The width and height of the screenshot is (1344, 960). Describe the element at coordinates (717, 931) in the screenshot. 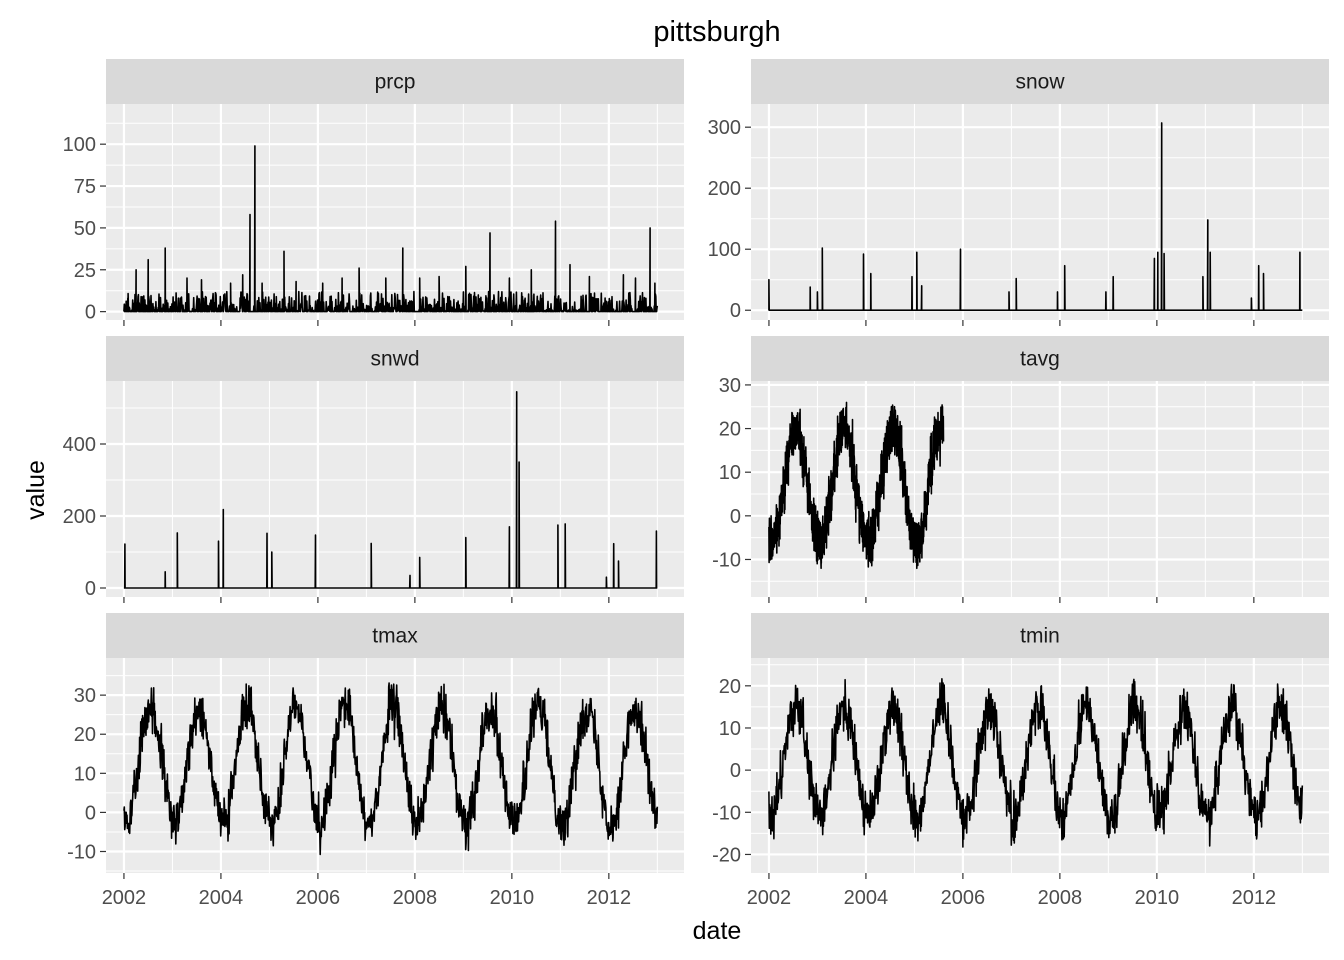

I see `x-axis-title: date` at that location.